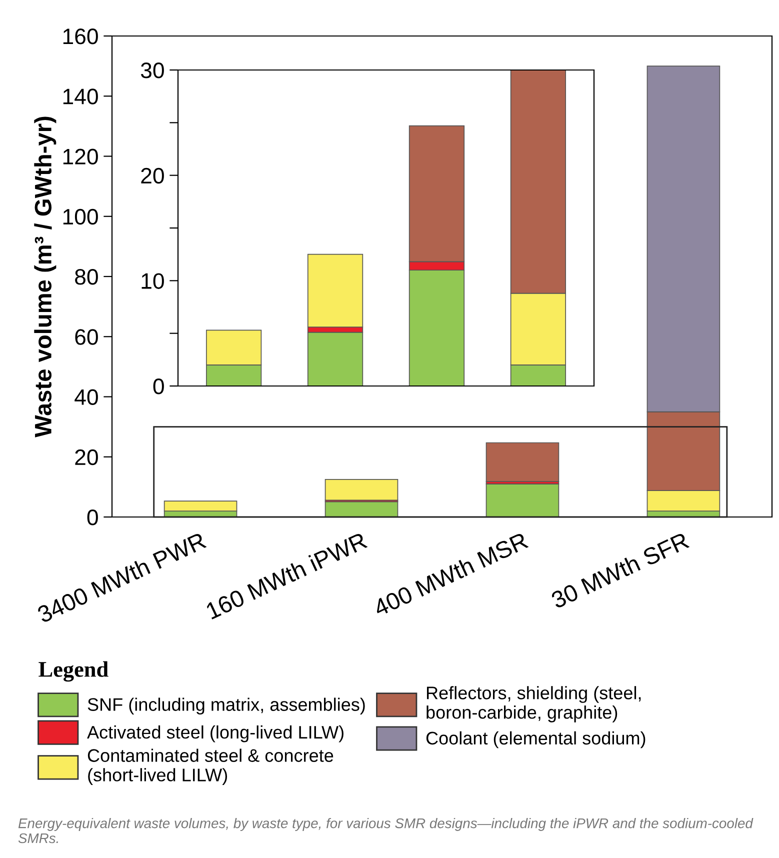  Describe the element at coordinates (450, 574) in the screenshot. I see `x-tick-label: 400 MWth MSR` at that location.